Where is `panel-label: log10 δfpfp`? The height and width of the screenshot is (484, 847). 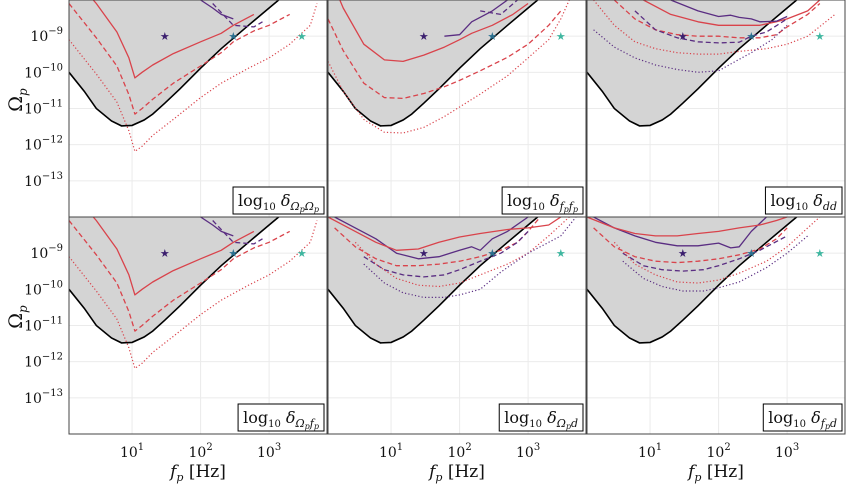
panel-label: log10 δfpfp is located at coordinates (542, 200).